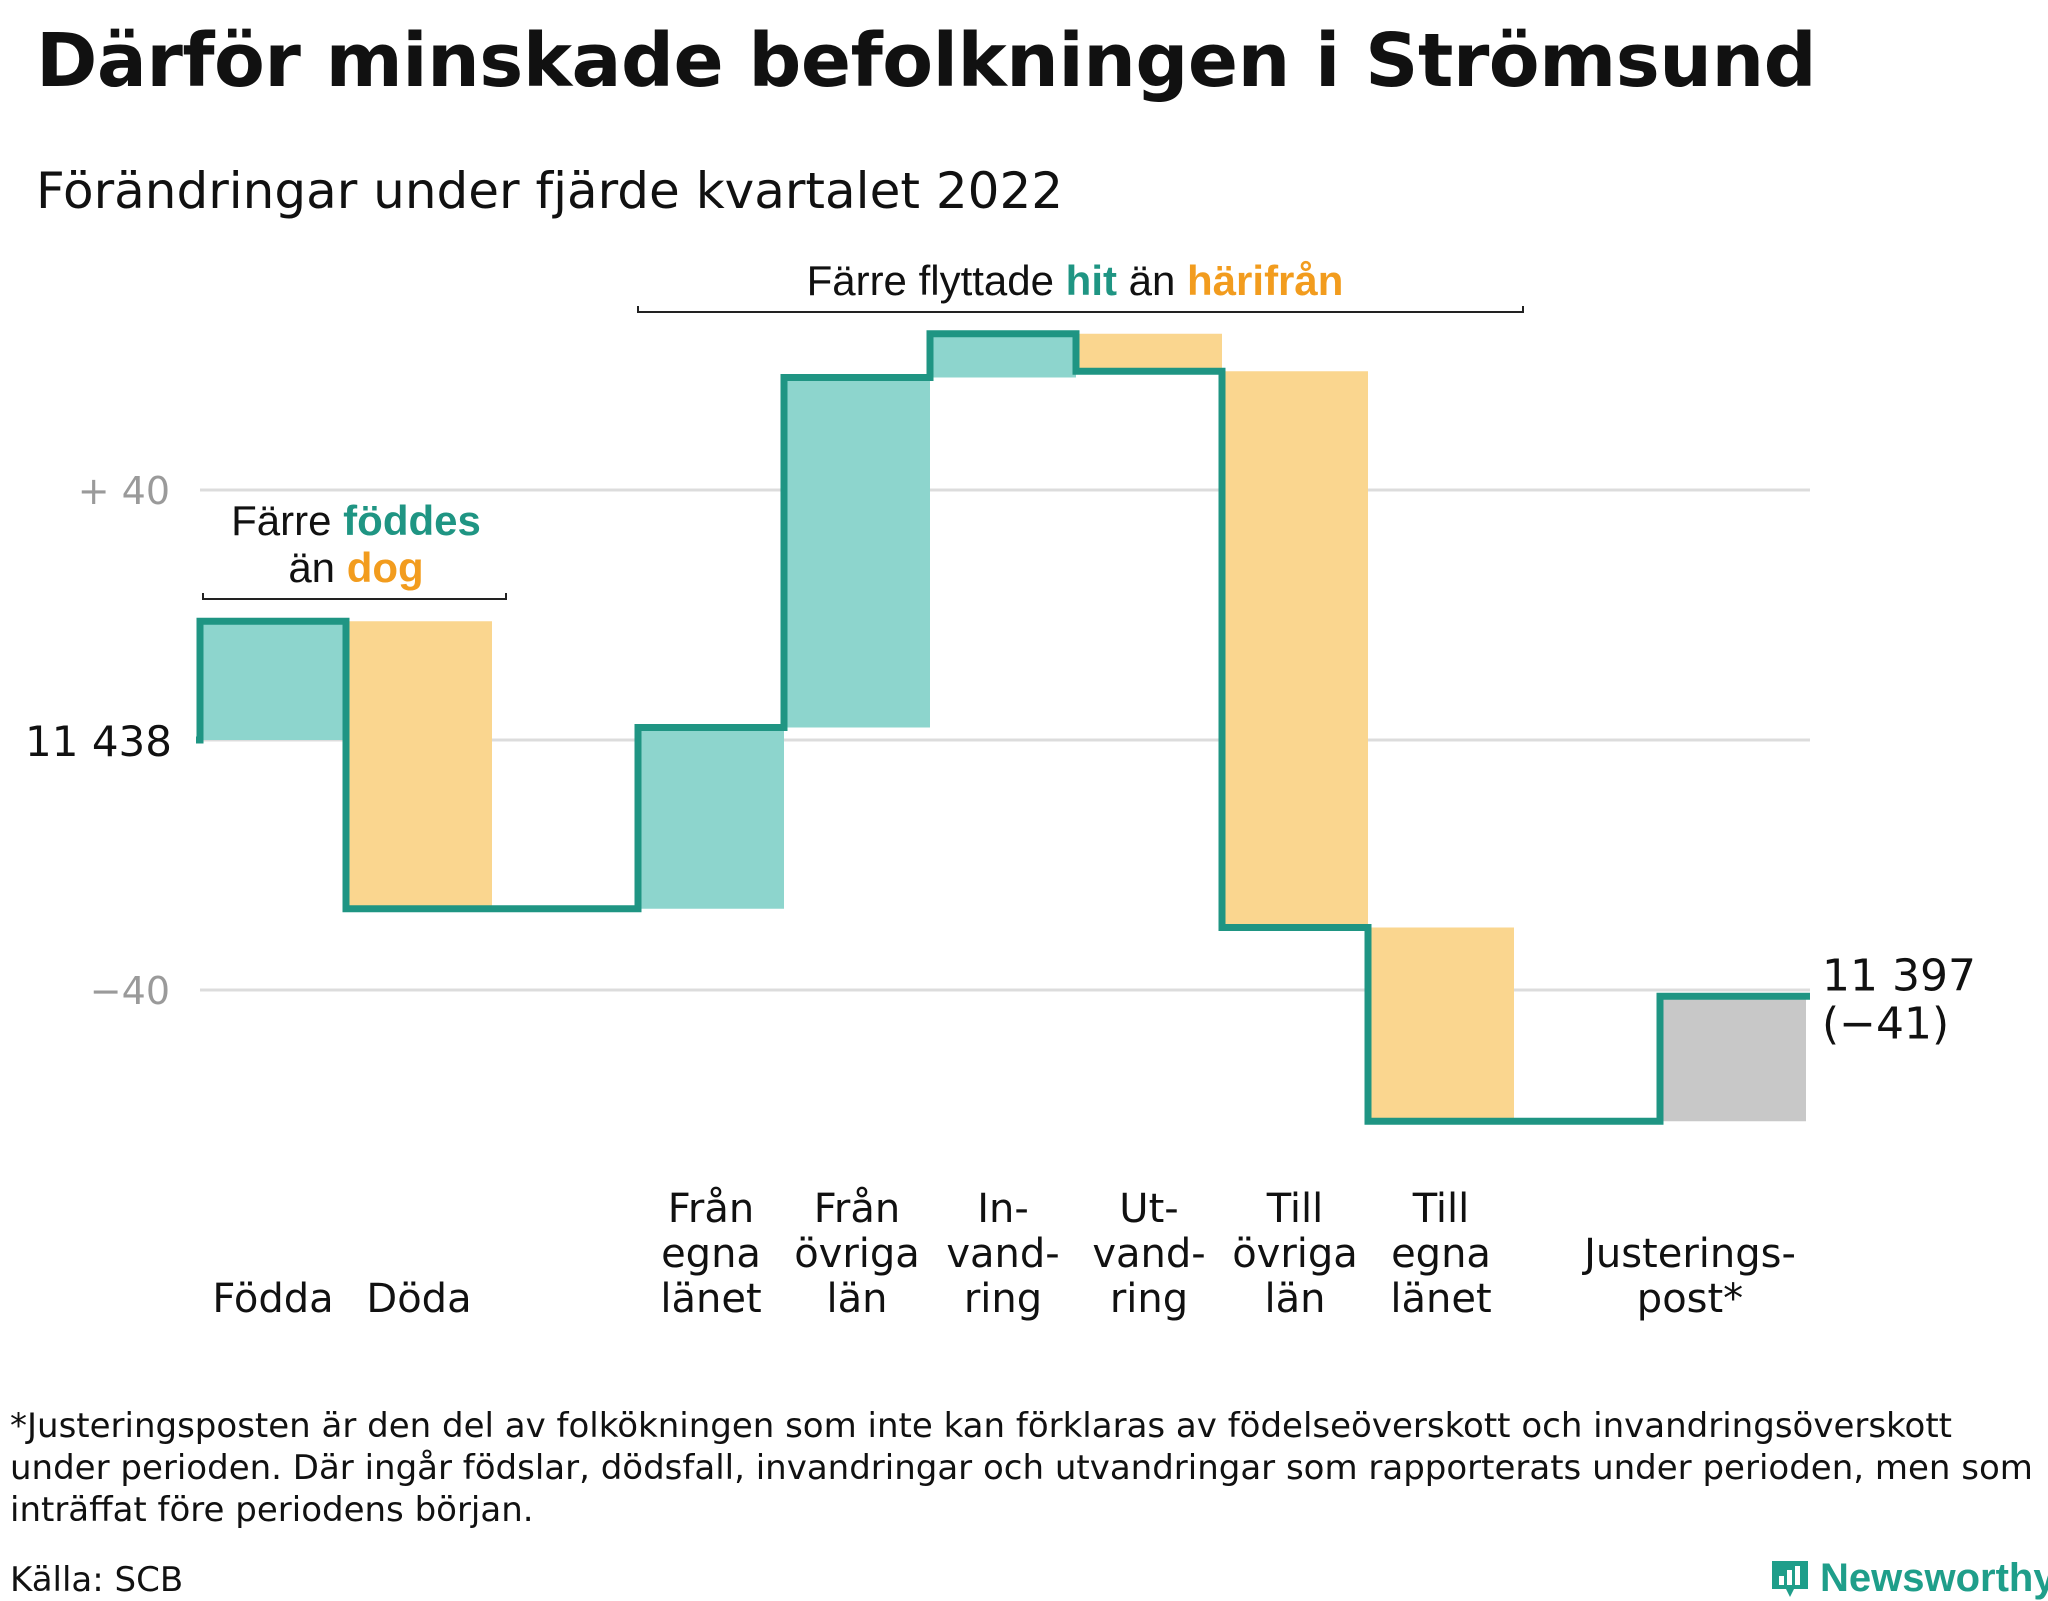 The height and width of the screenshot is (1601, 2048). Describe the element at coordinates (1899, 975) in the screenshot. I see `end-value-label: 11 397` at that location.